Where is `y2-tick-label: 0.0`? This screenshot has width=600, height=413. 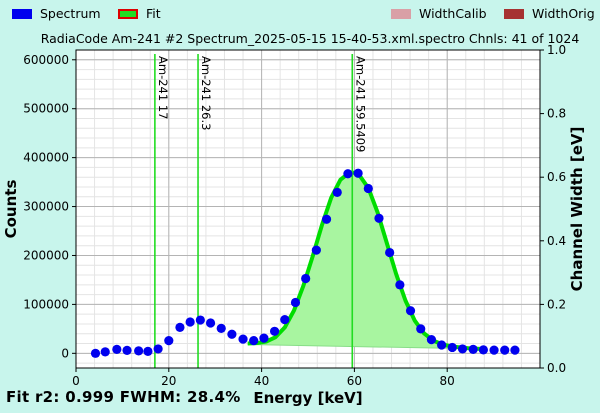
y2-tick-label: 0.0 is located at coordinates (556, 368).